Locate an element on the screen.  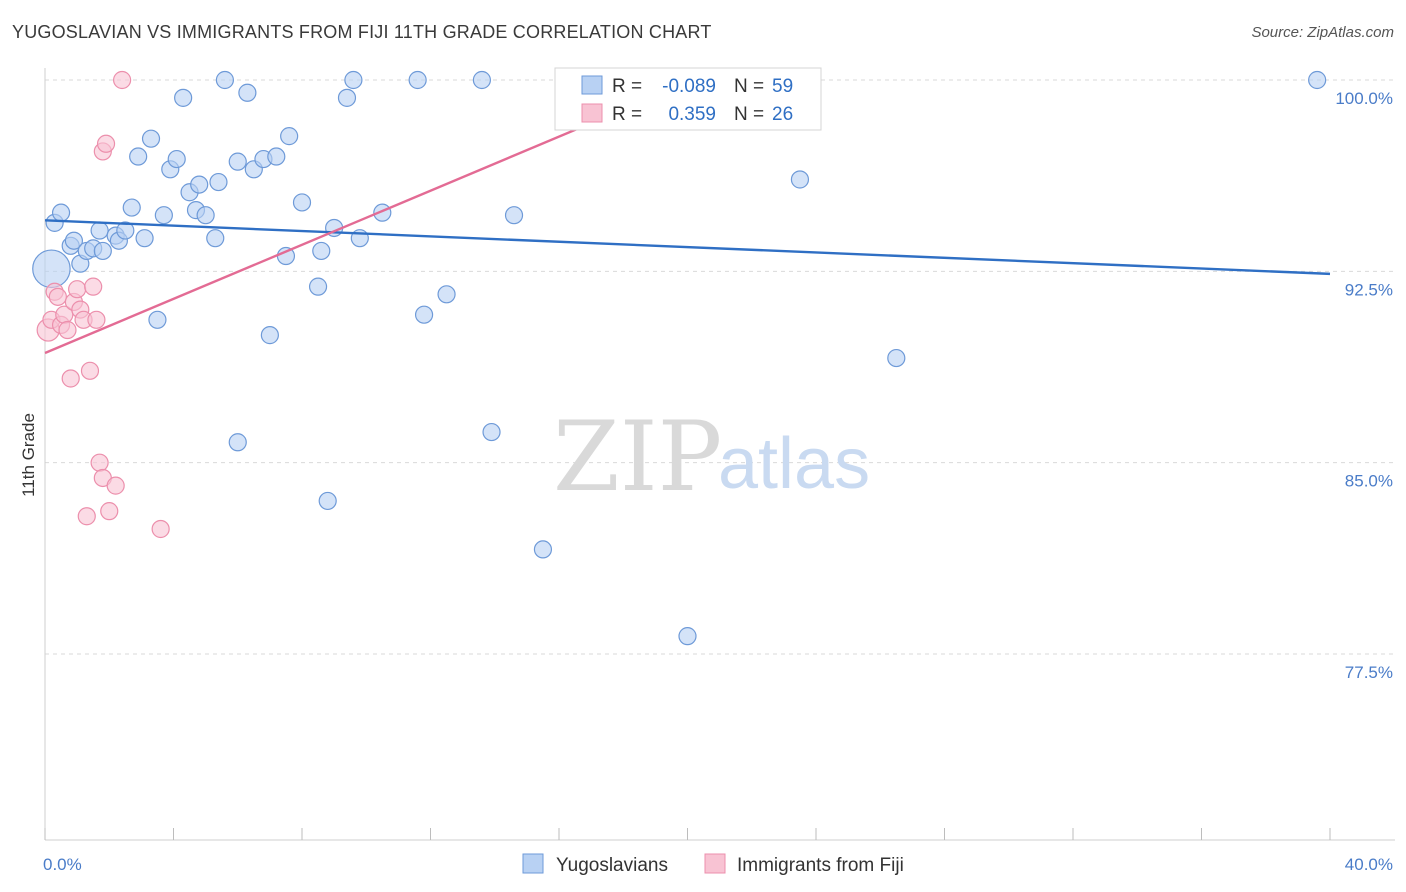
legend-n-label-1: N = is located at coordinates (749, 86).